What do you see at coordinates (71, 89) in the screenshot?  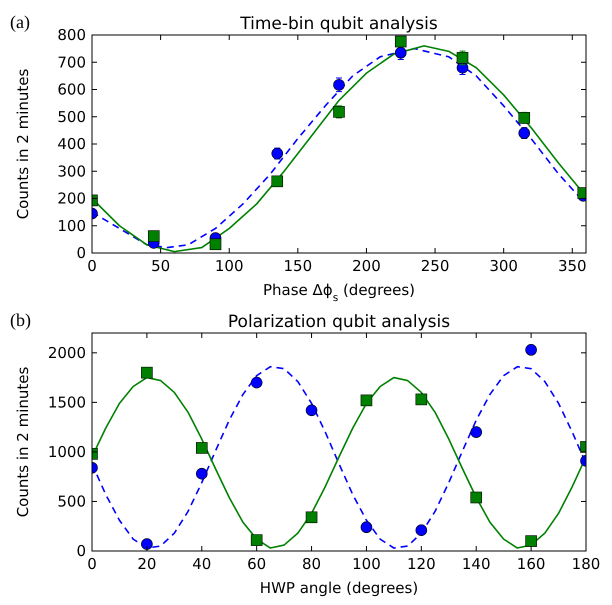 I see `y-tick-label: 600` at bounding box center [71, 89].